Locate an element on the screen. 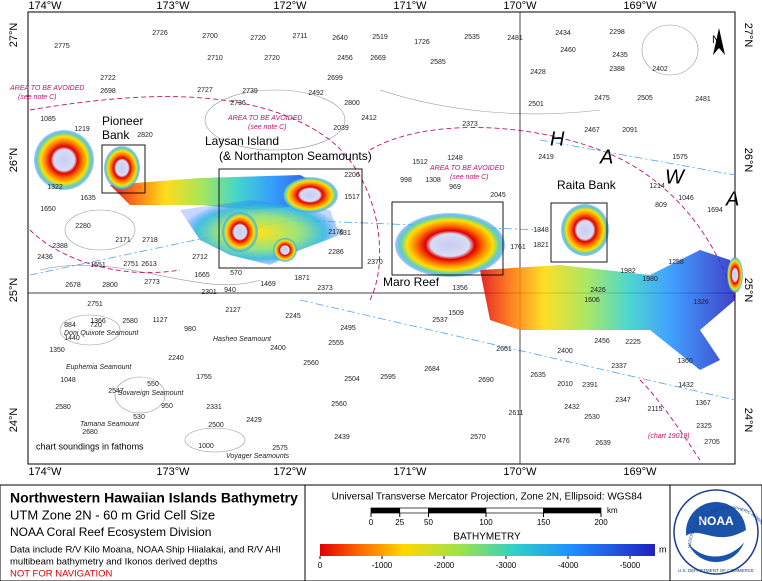  sounding: 1350 is located at coordinates (57, 350).